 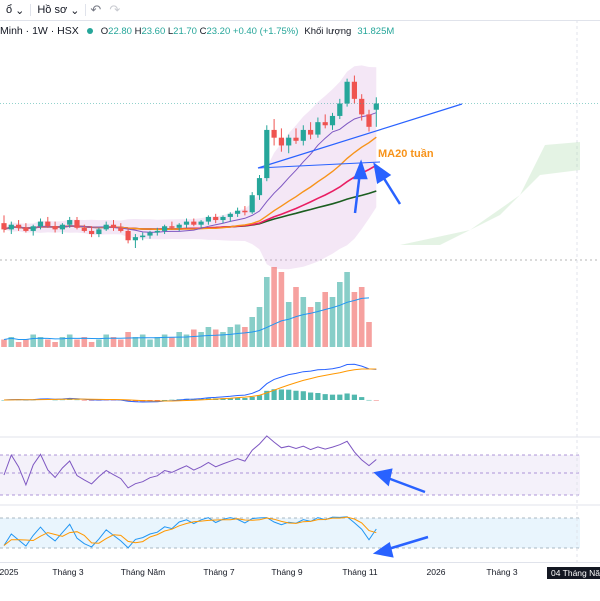 What do you see at coordinates (391, 358) in the screenshot?
I see `arrow-annotations` at bounding box center [391, 358].